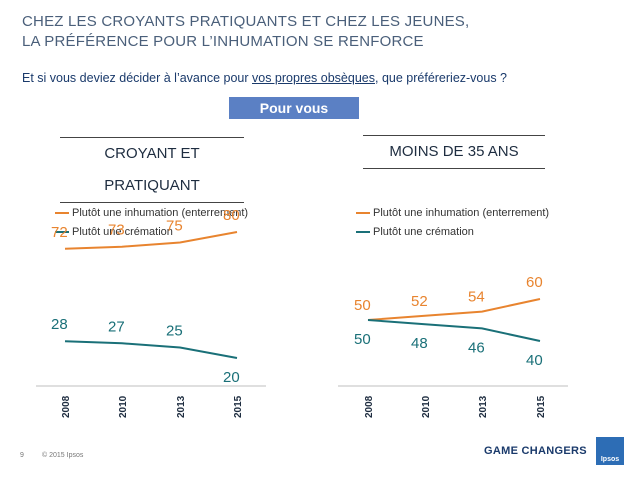 This screenshot has width=638, height=478. What do you see at coordinates (362, 305) in the screenshot?
I see `data-label-inhumation-2008: 50` at bounding box center [362, 305].